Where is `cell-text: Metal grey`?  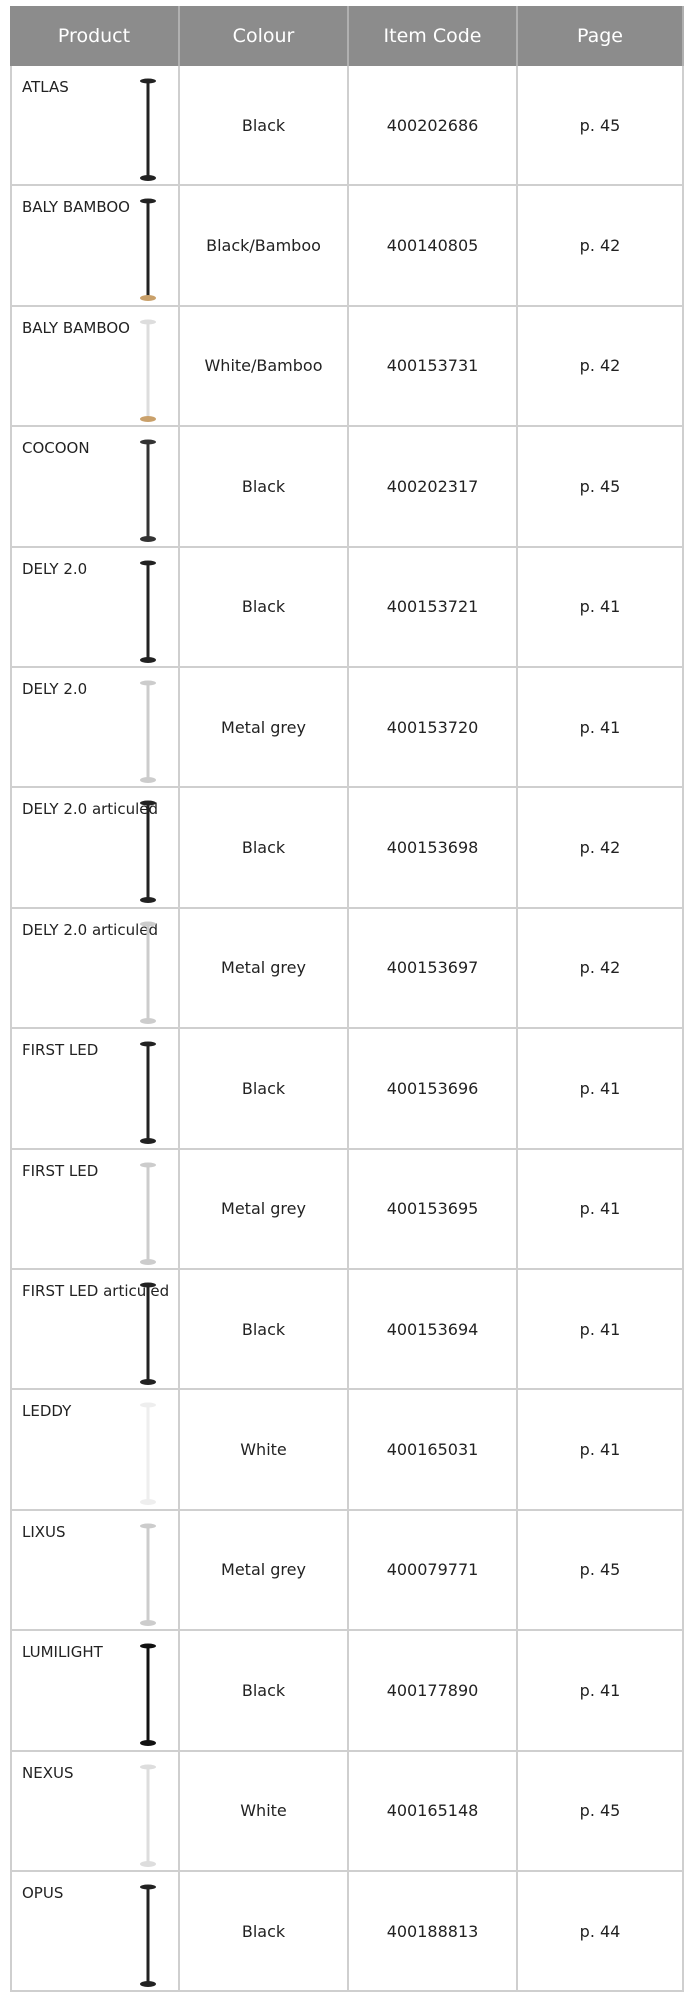
cell-text: Metal grey is located at coordinates (263, 727).